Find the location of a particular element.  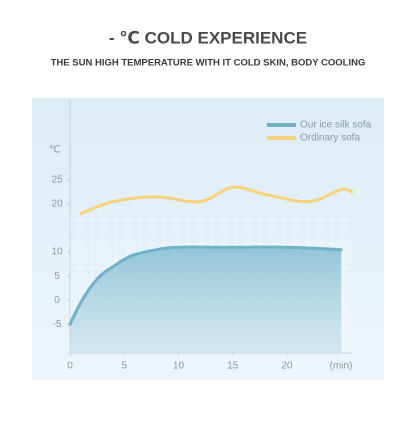

y-tick-label: 10 is located at coordinates (57, 252).